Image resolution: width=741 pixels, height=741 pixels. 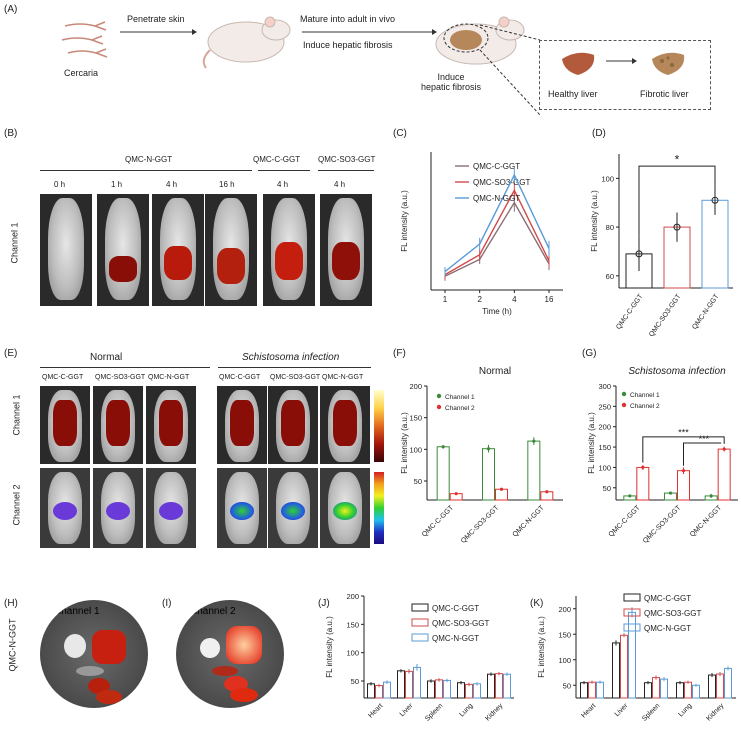 I want to click on cercaria-label: Cercaria, so click(x=81, y=73).